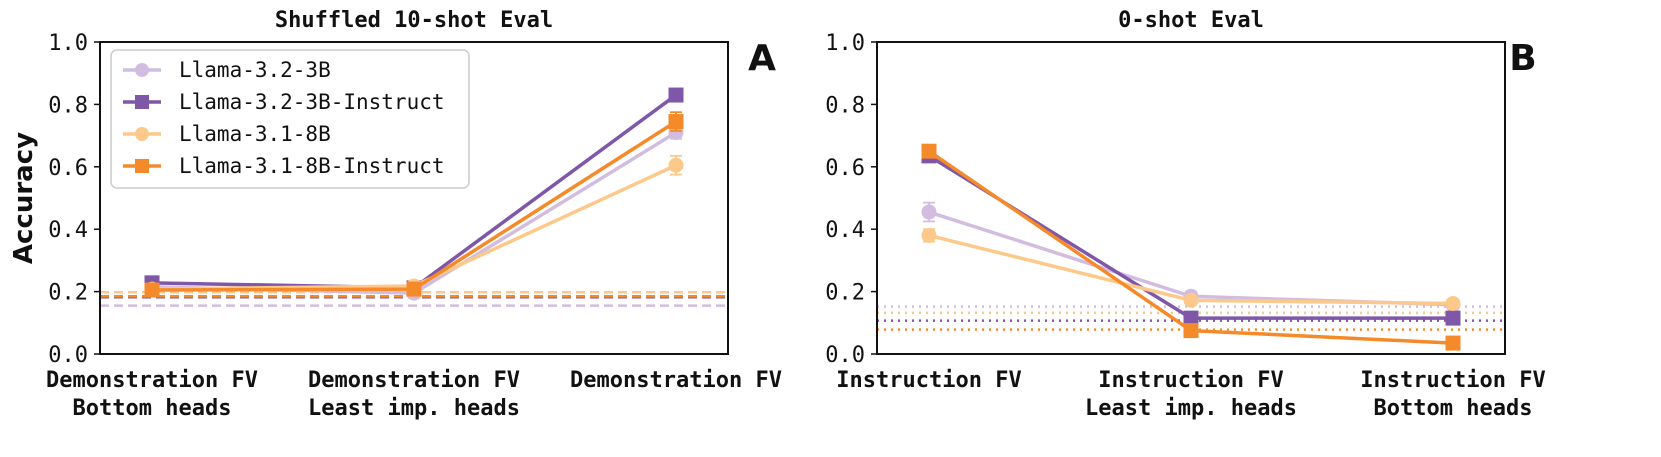 The image size is (1661, 457). I want to click on legend-box, so click(290, 119).